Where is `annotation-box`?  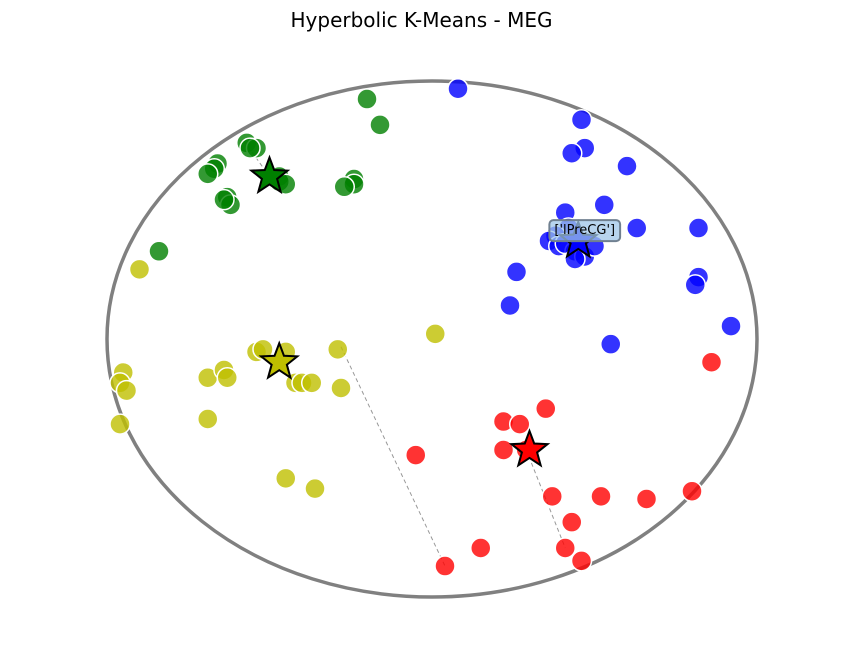
annotation-box is located at coordinates (585, 231).